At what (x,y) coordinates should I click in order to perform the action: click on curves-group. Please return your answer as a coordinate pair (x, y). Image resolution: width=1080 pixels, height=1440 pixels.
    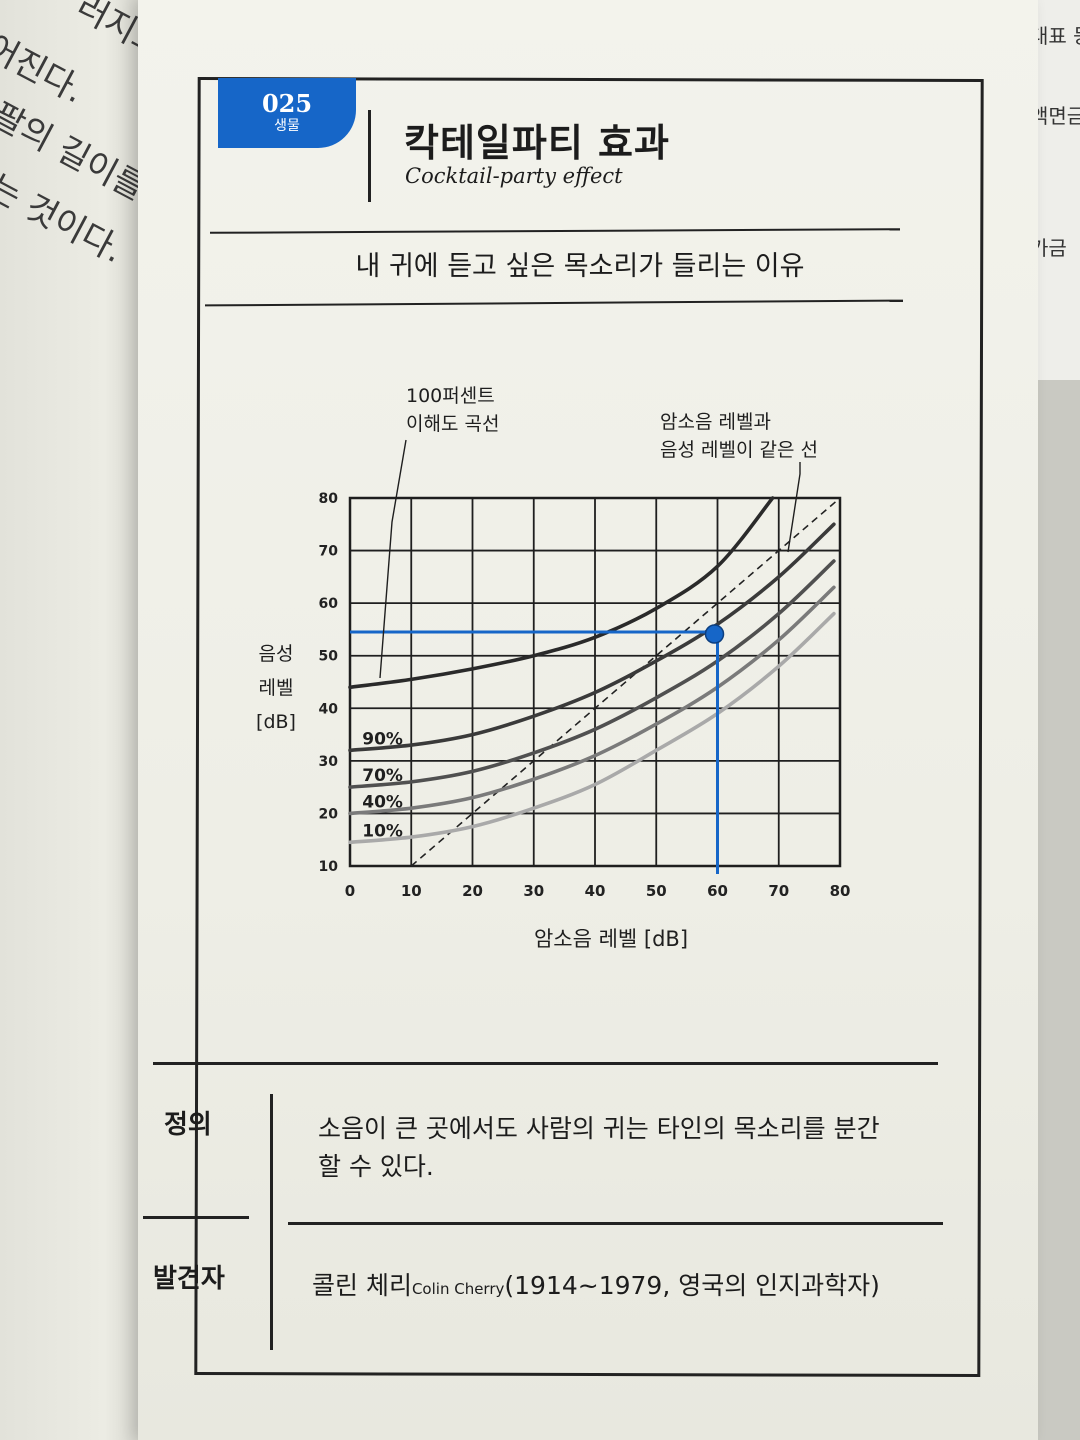
    Looking at the image, I should click on (592, 670).